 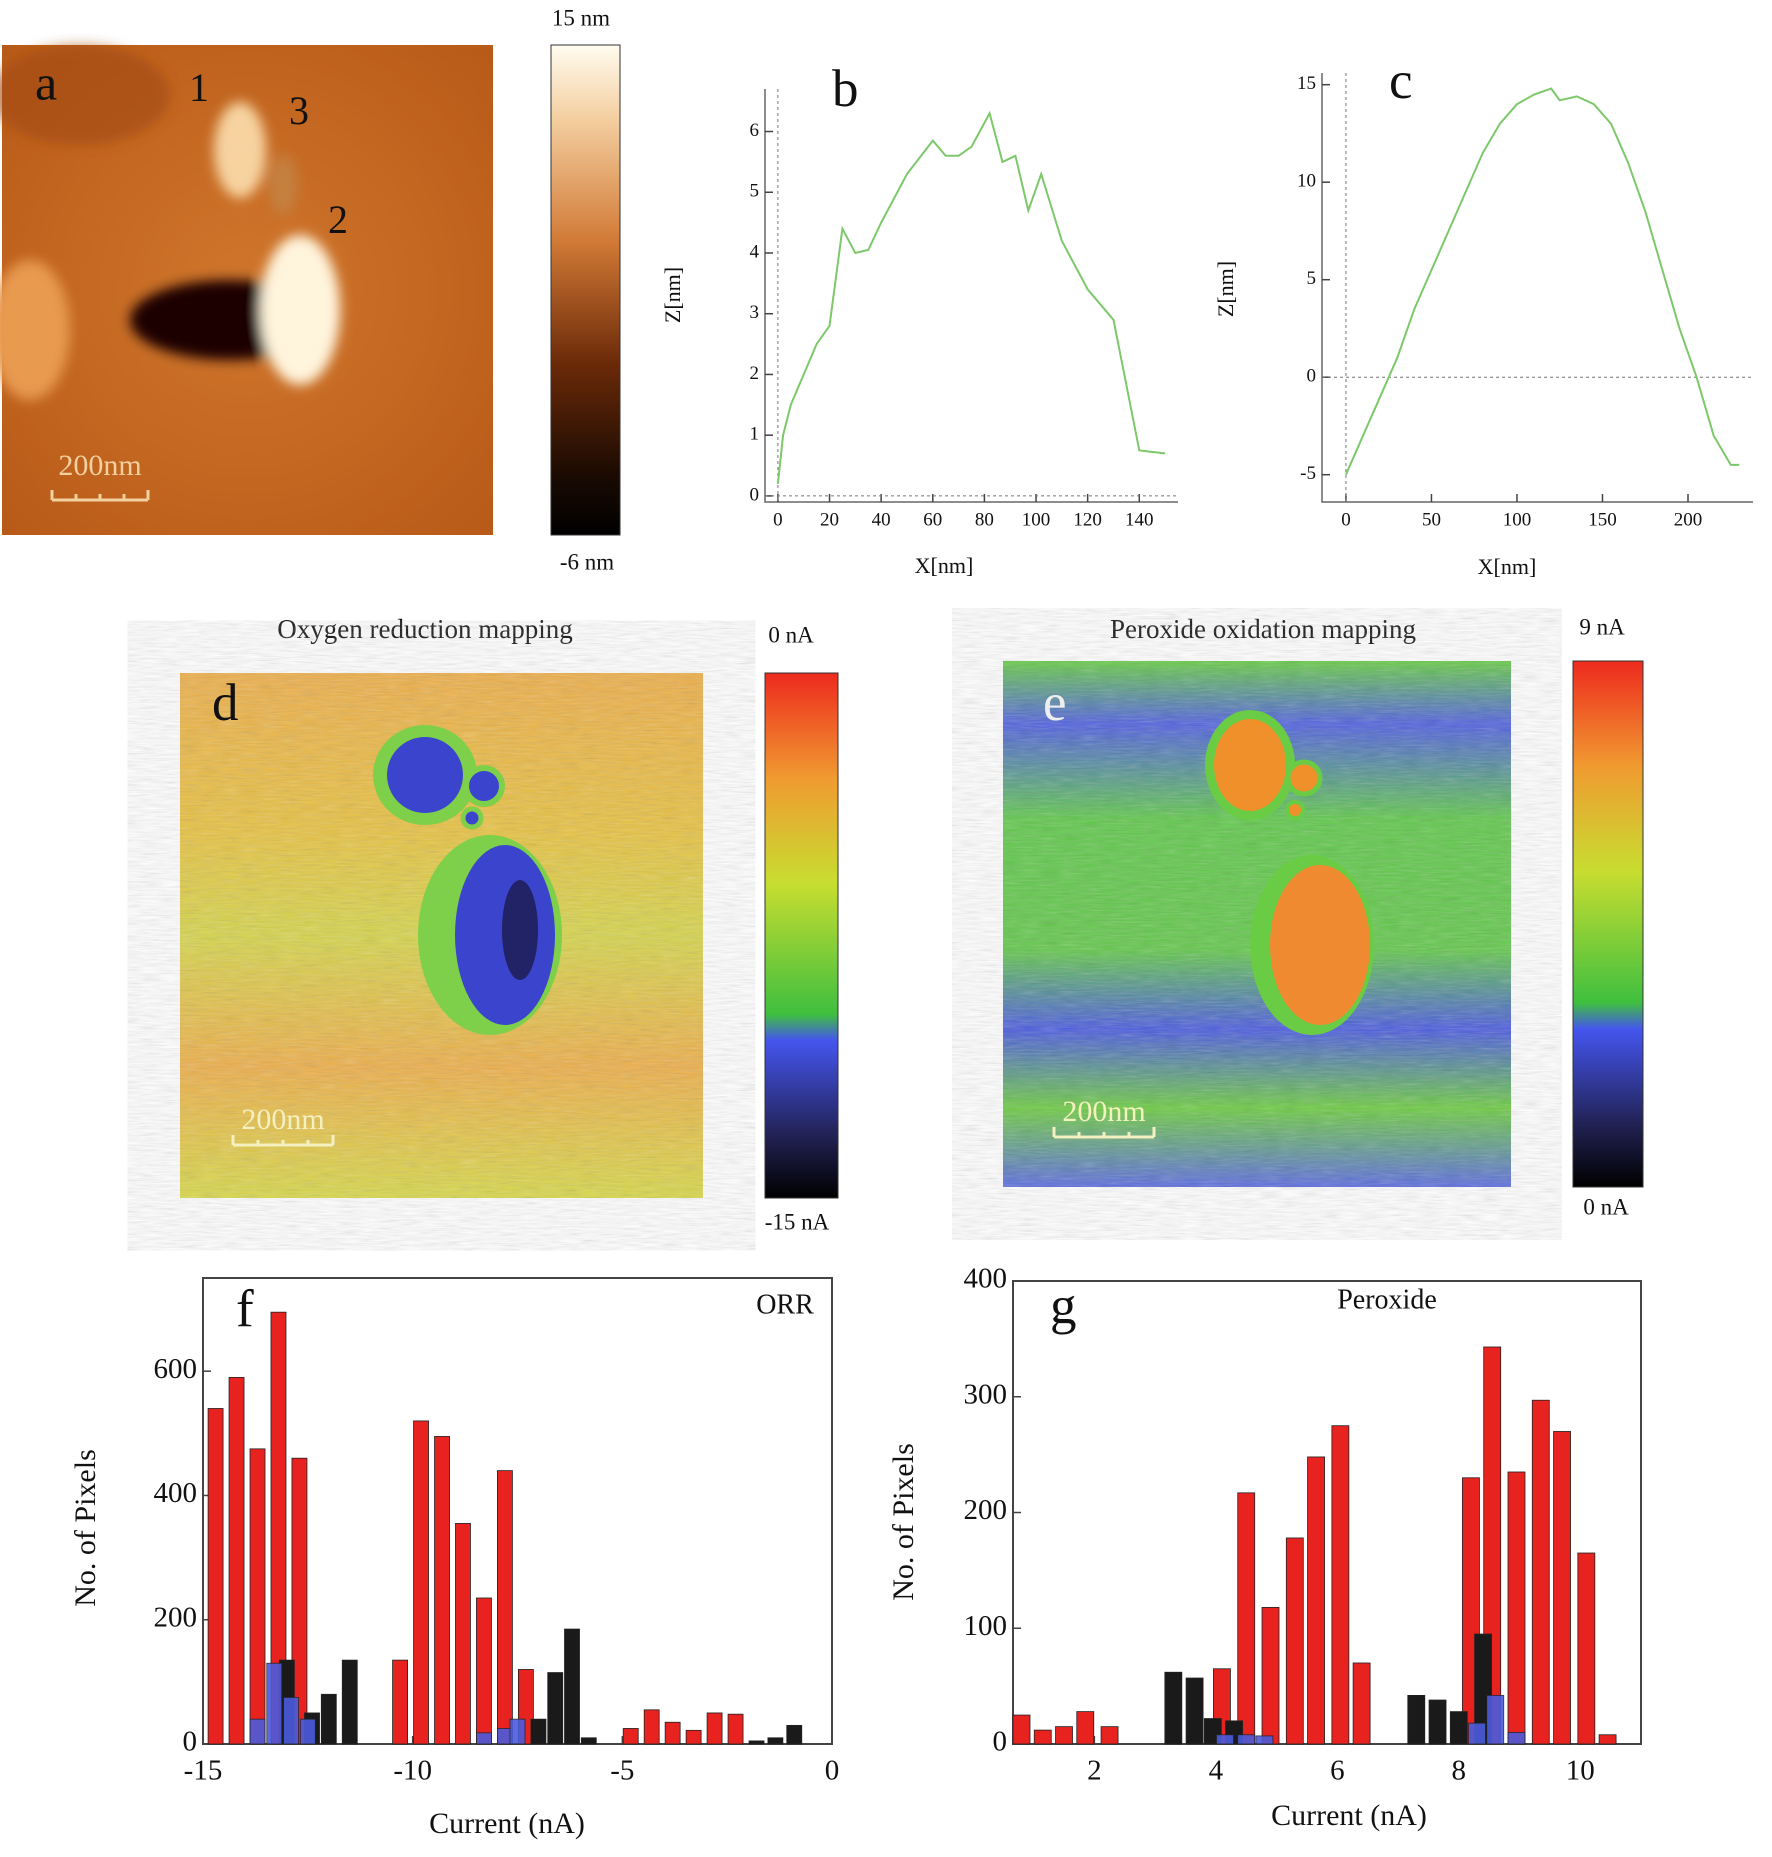 What do you see at coordinates (199, 87) in the screenshot?
I see `annotation: 1` at bounding box center [199, 87].